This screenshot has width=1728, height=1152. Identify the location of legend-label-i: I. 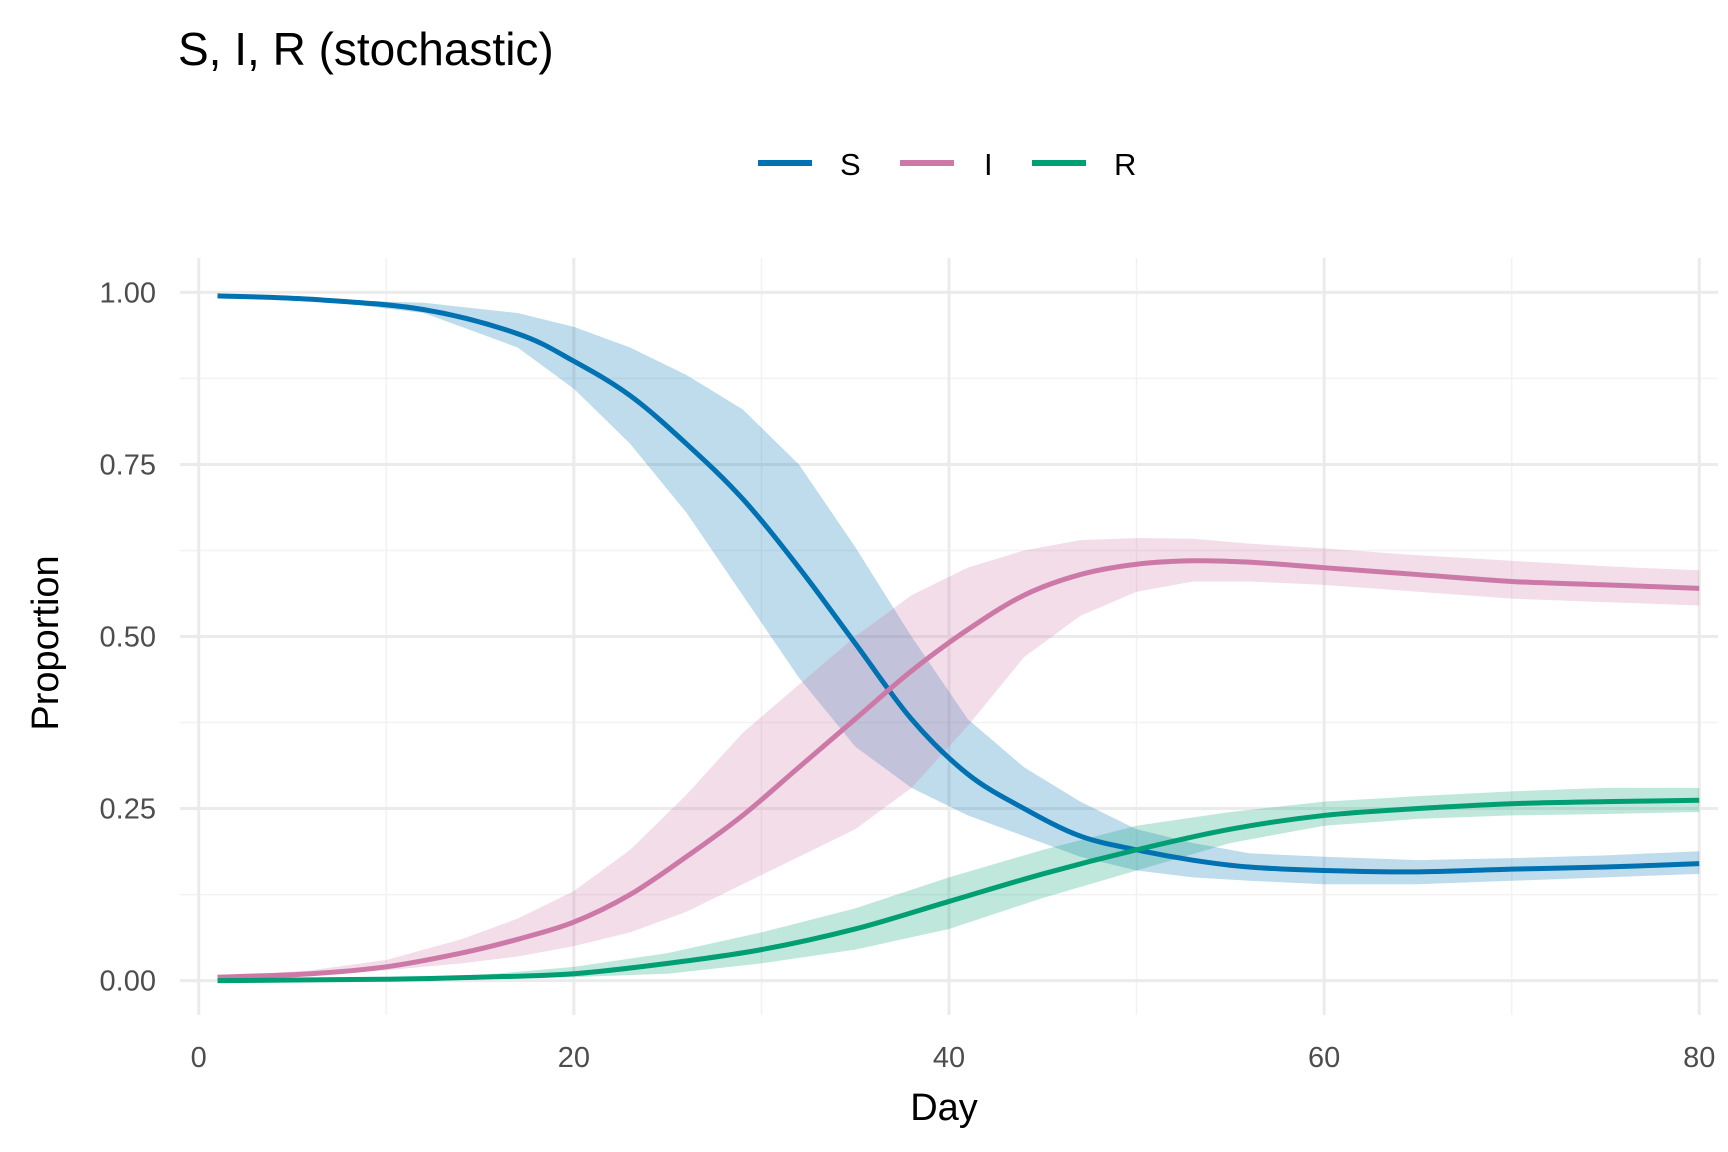
(988, 164).